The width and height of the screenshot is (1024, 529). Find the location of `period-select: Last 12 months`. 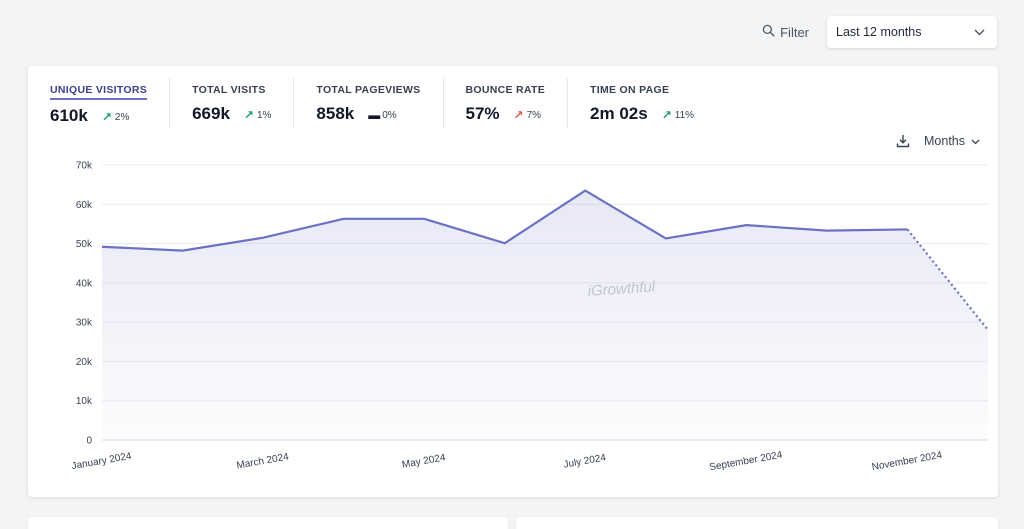

period-select: Last 12 months is located at coordinates (912, 32).